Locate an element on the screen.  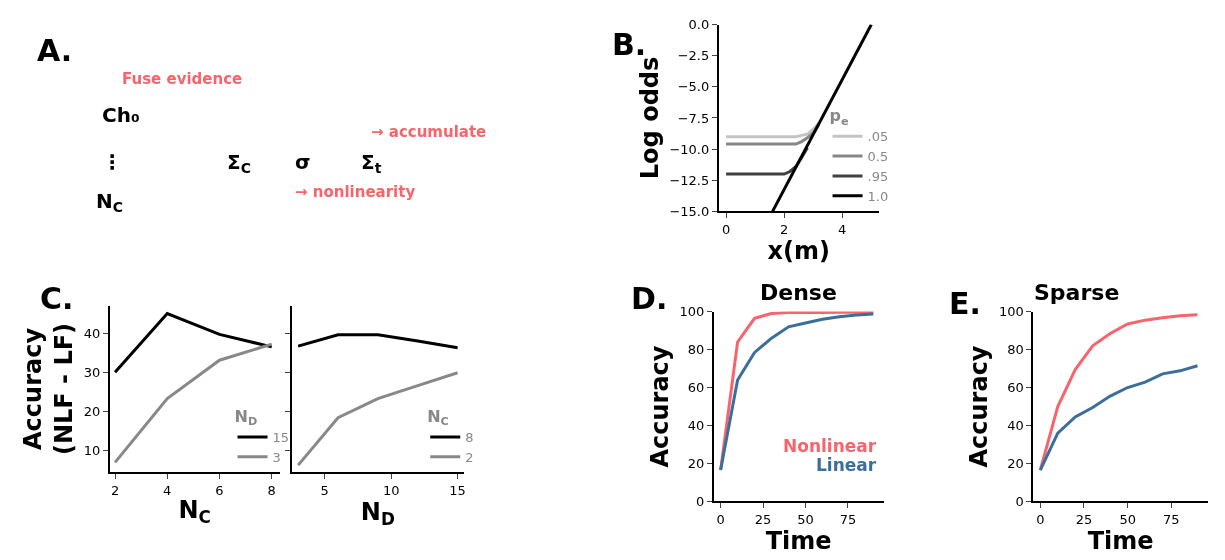
y-tick-label: −5.0 is located at coordinates (693, 87).